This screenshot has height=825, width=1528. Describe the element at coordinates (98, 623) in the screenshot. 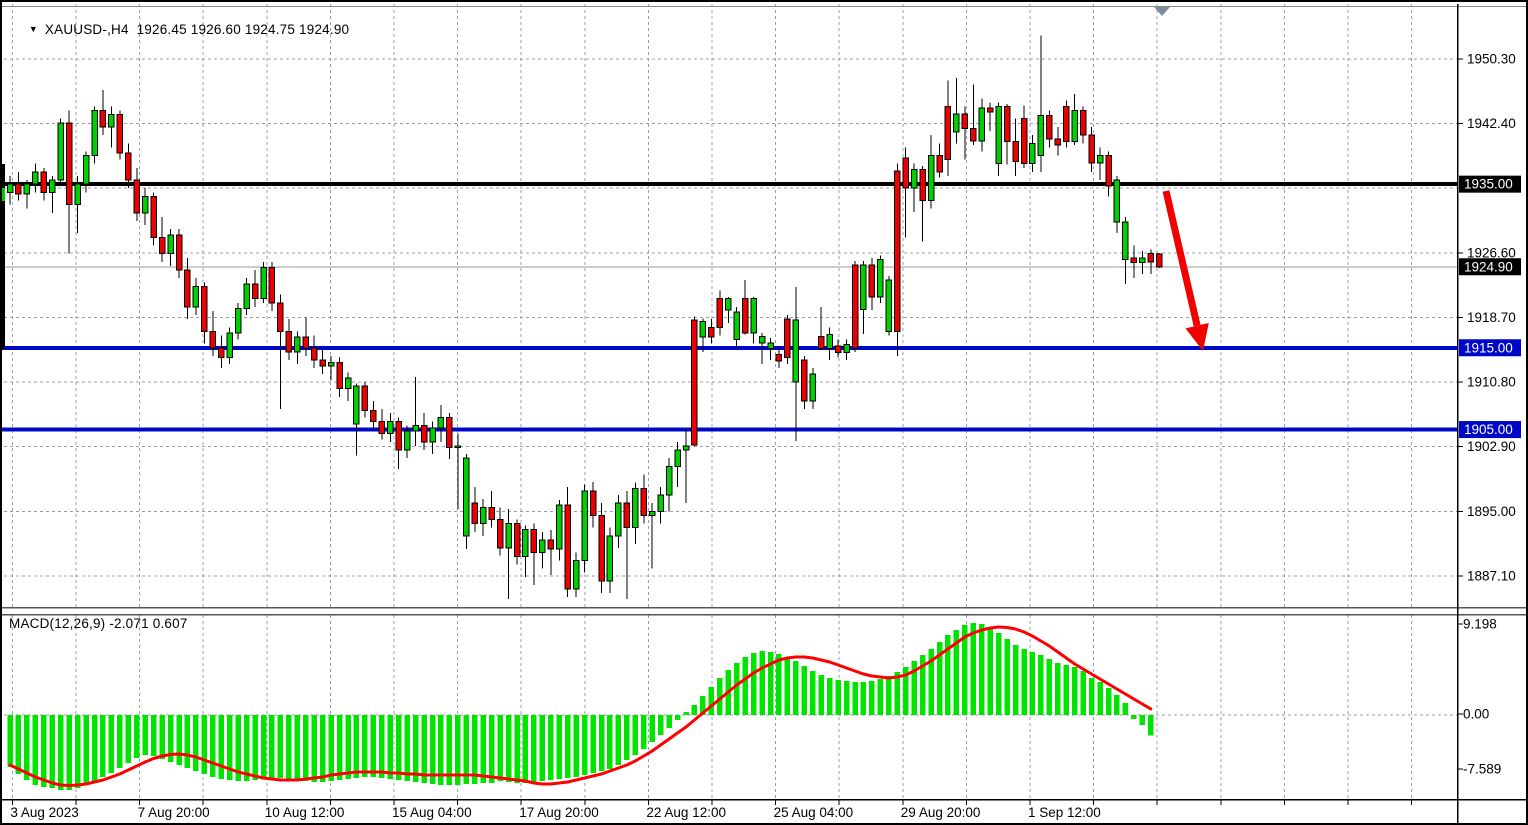

I see `macd-indicator-label: MACD(12,26,9) -2.071 0.607` at that location.